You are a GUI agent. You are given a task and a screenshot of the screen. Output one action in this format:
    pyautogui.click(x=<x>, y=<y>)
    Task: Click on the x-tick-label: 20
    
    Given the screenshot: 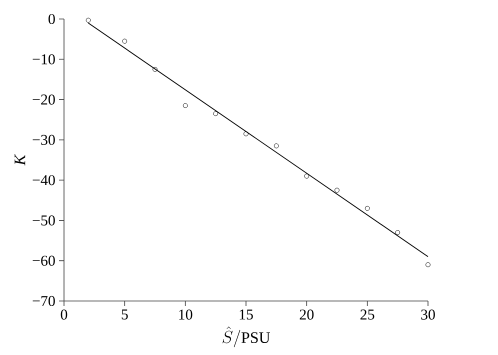 What is the action you would take?
    pyautogui.click(x=307, y=315)
    